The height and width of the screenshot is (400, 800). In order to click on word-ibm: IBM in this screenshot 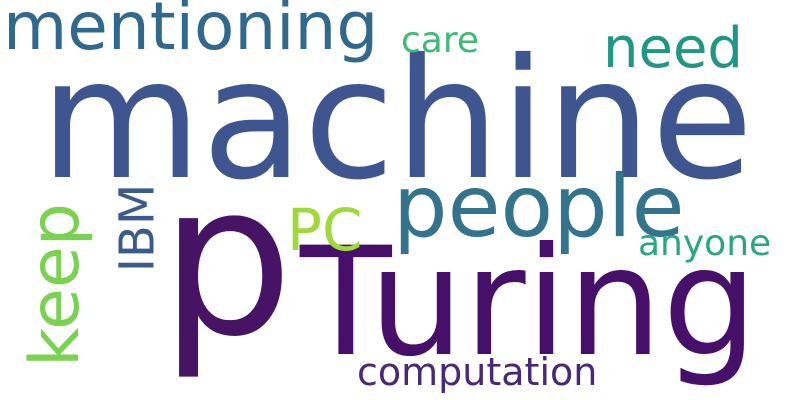, I will do `click(137, 228)`.